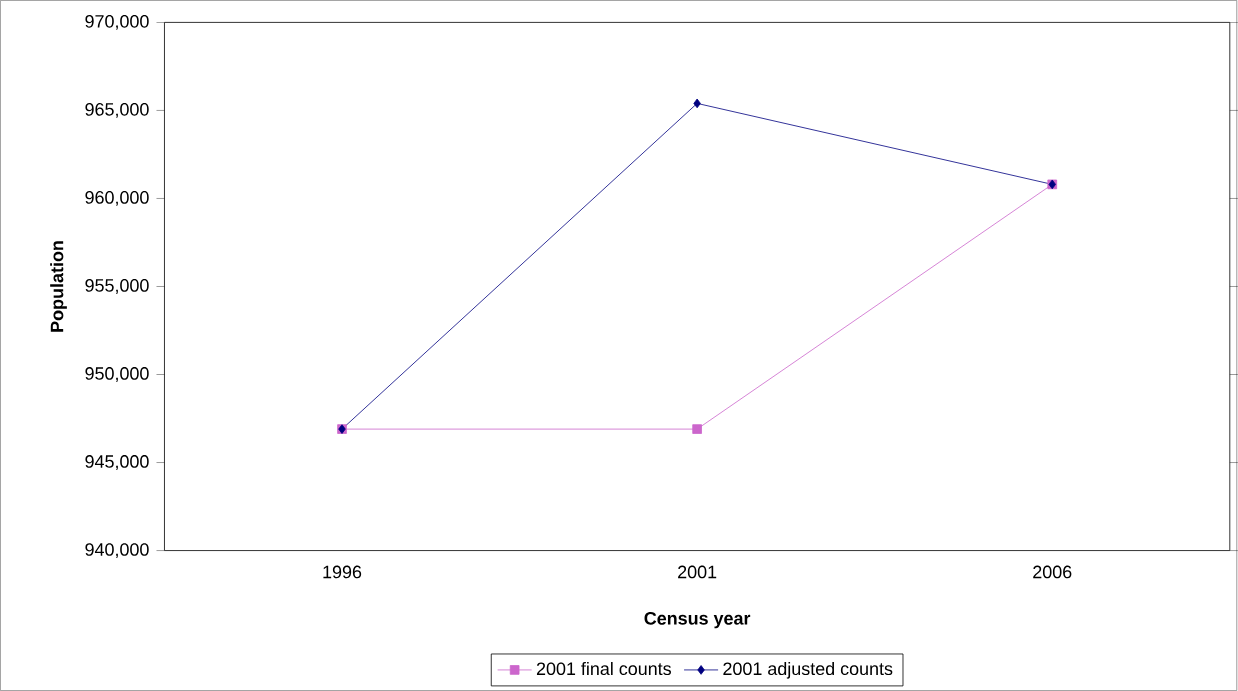 The height and width of the screenshot is (691, 1238). Describe the element at coordinates (117, 462) in the screenshot. I see `y-tick-label: 945,000` at that location.